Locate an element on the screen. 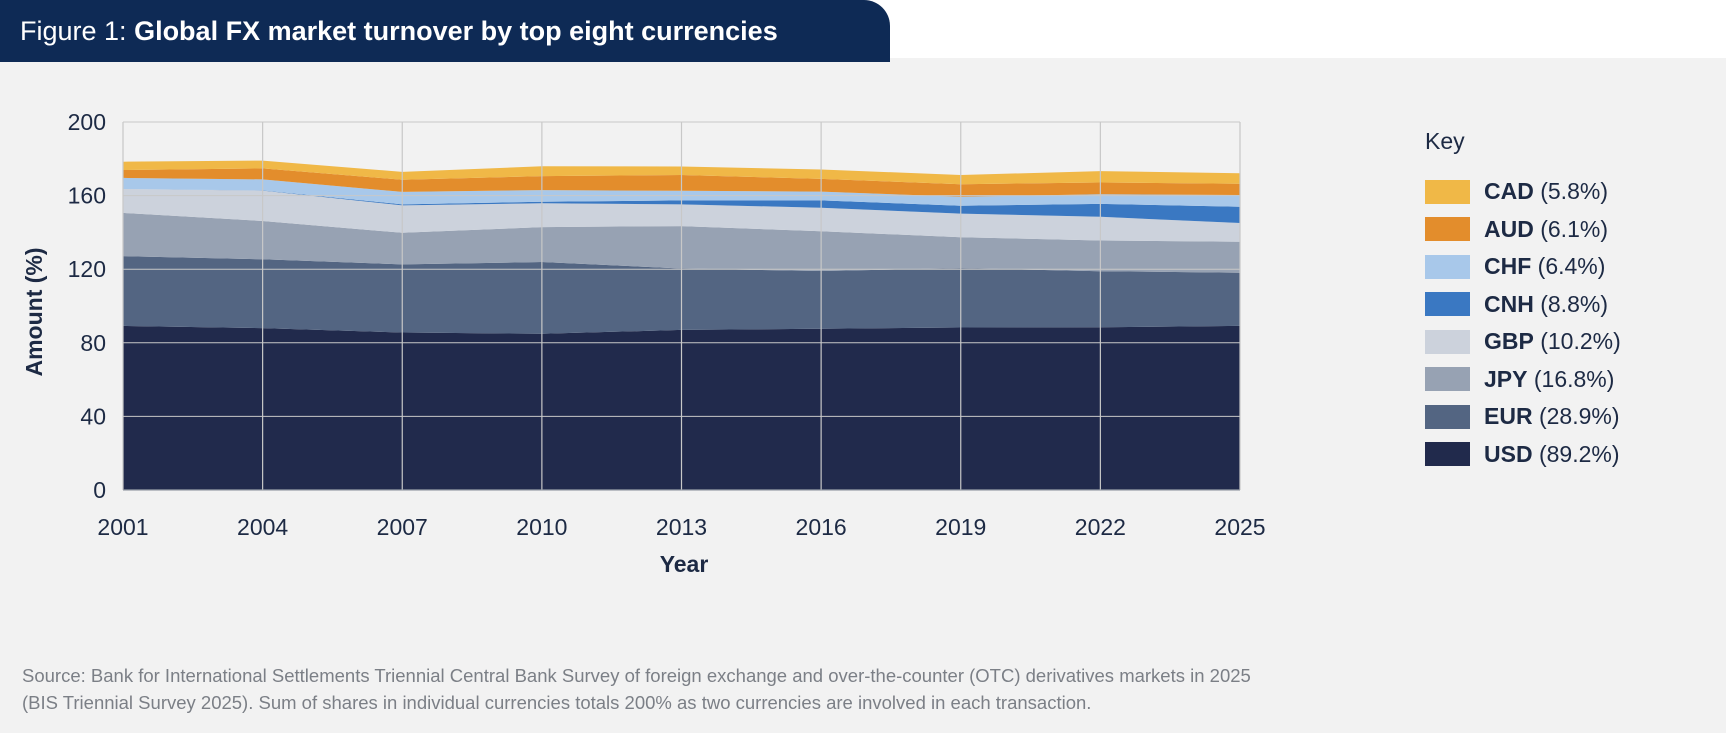  x-tick-label: 2004 is located at coordinates (262, 527).